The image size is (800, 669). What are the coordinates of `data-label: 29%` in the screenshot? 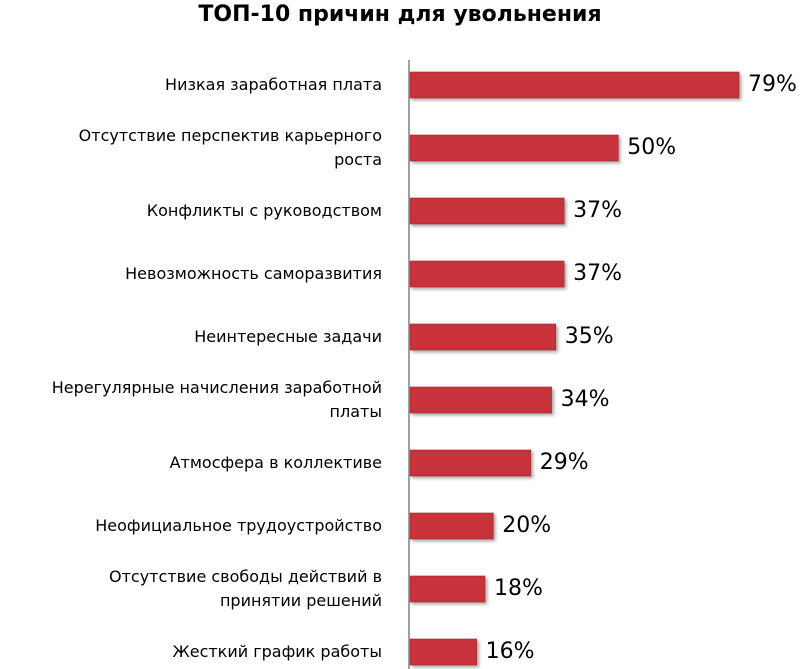 It's located at (564, 462).